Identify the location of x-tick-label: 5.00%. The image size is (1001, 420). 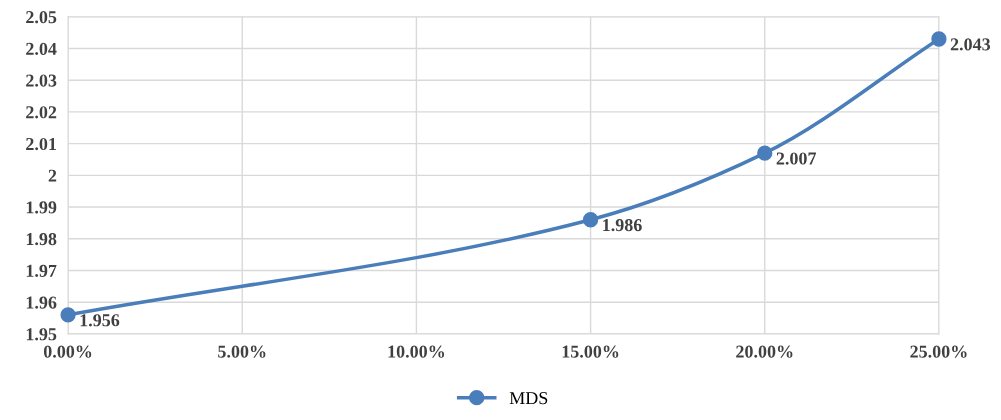
(242, 351).